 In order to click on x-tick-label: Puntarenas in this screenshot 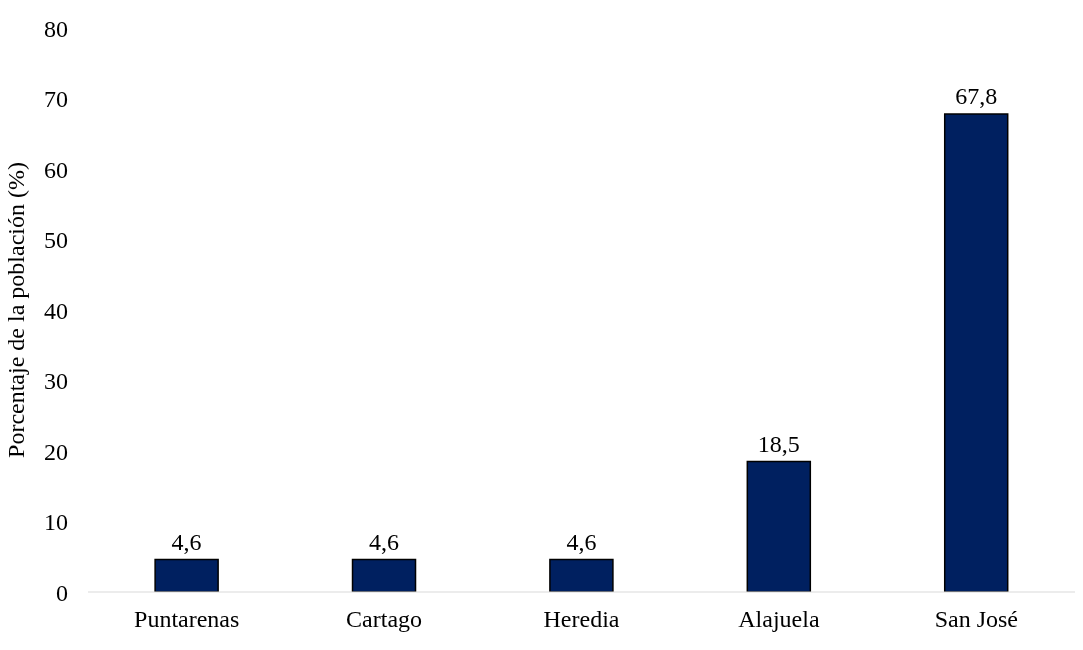, I will do `click(187, 619)`.